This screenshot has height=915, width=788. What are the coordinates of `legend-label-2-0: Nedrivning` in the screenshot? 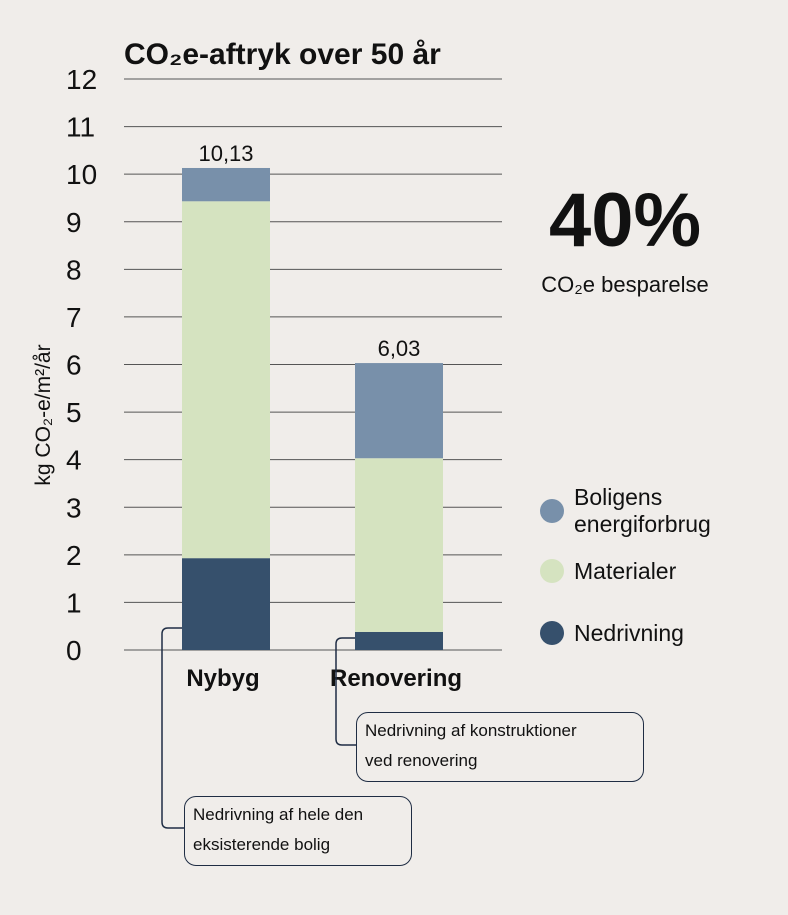 It's located at (629, 633).